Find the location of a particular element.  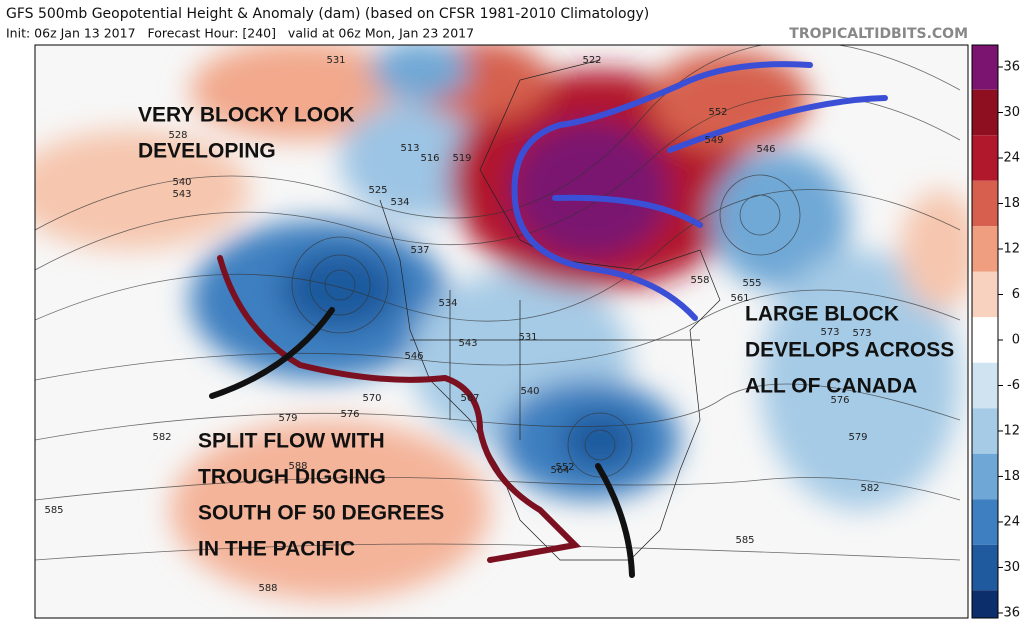

annotation-line: VERY BLOCKY LOOK is located at coordinates (246, 115).